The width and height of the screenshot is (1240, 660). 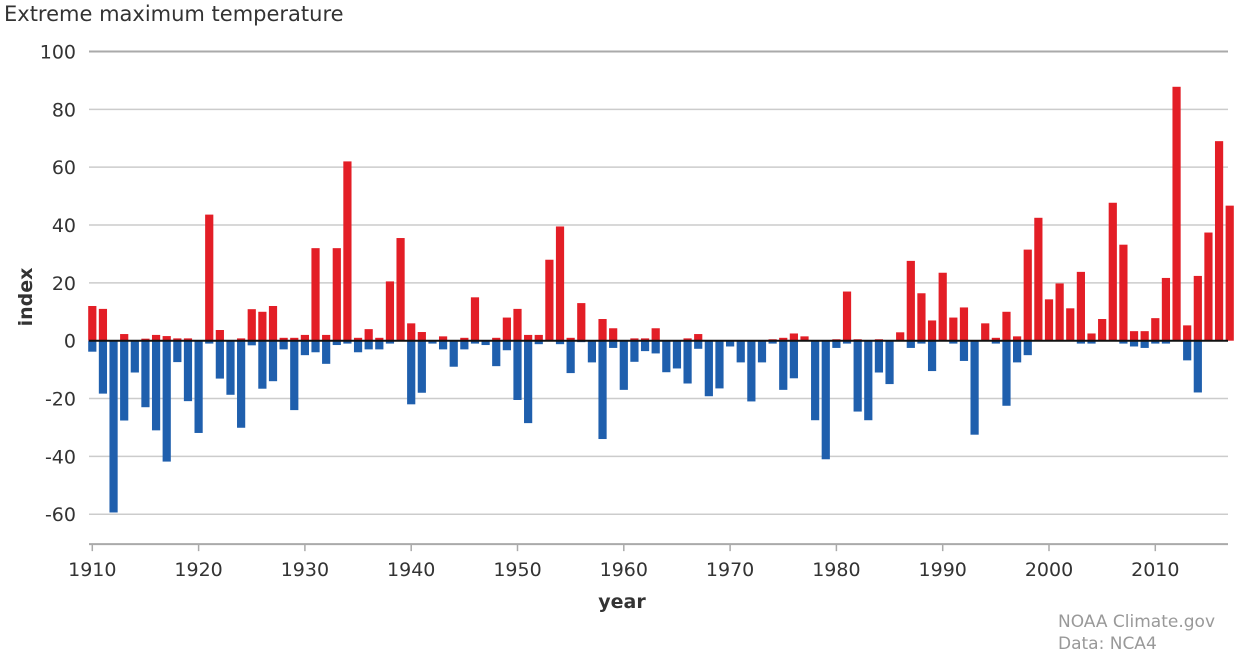 I want to click on bar-negative-1946, so click(x=475, y=342).